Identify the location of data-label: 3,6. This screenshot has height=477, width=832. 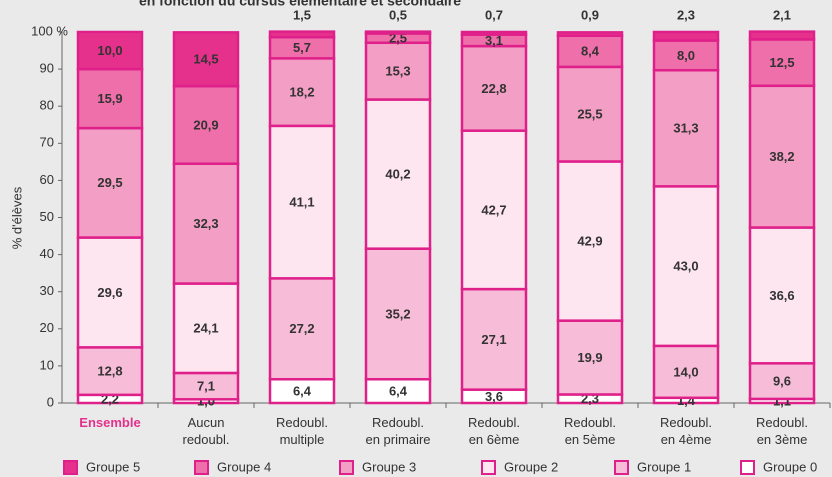
(494, 396).